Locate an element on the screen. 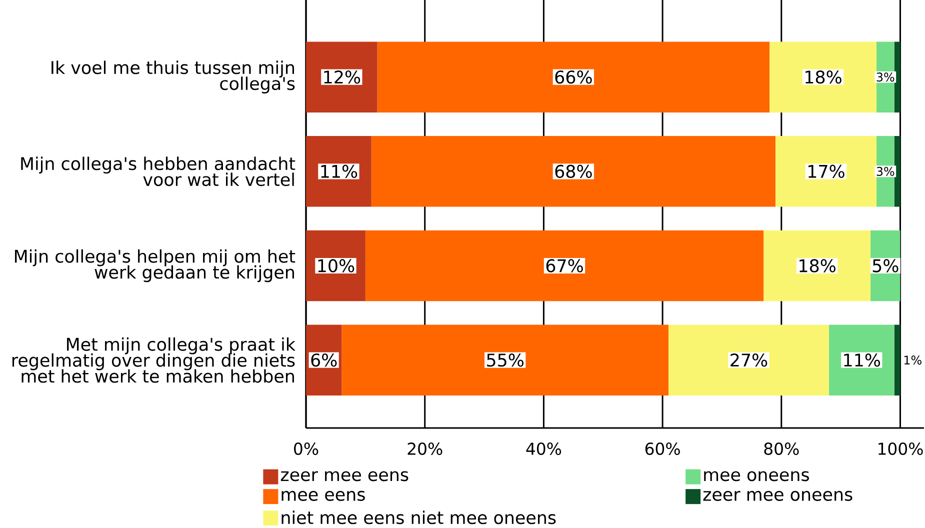 This screenshot has width=925, height=528. data-label: 12% is located at coordinates (342, 77).